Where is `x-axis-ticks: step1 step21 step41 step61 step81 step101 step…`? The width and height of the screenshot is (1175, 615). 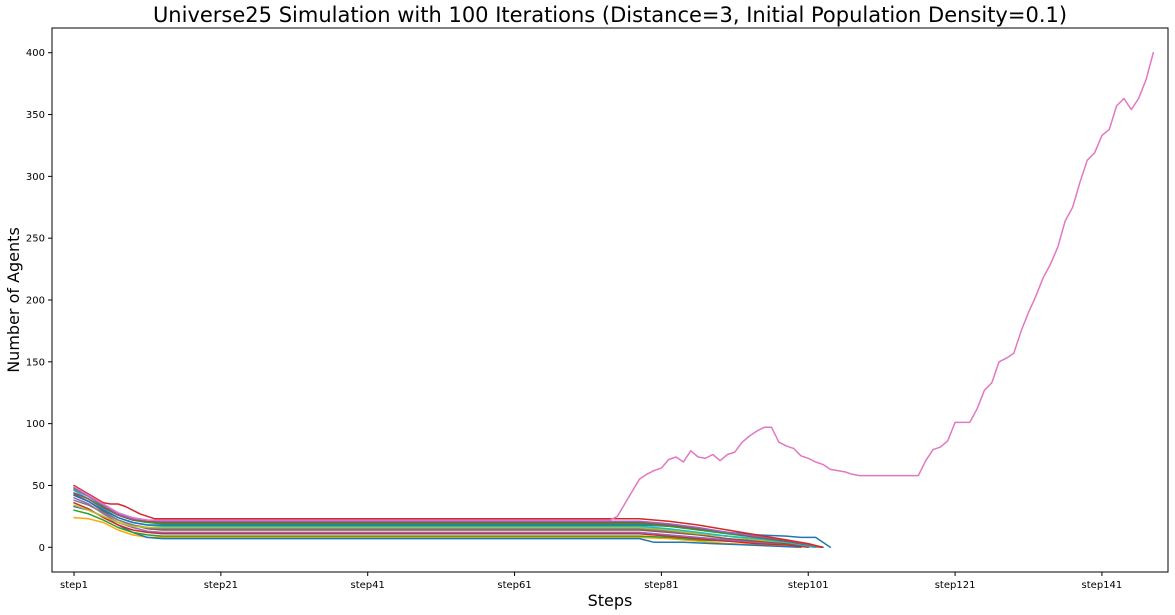 x-axis-ticks: step1 step21 step41 step61 step81 step101 step… is located at coordinates (591, 581).